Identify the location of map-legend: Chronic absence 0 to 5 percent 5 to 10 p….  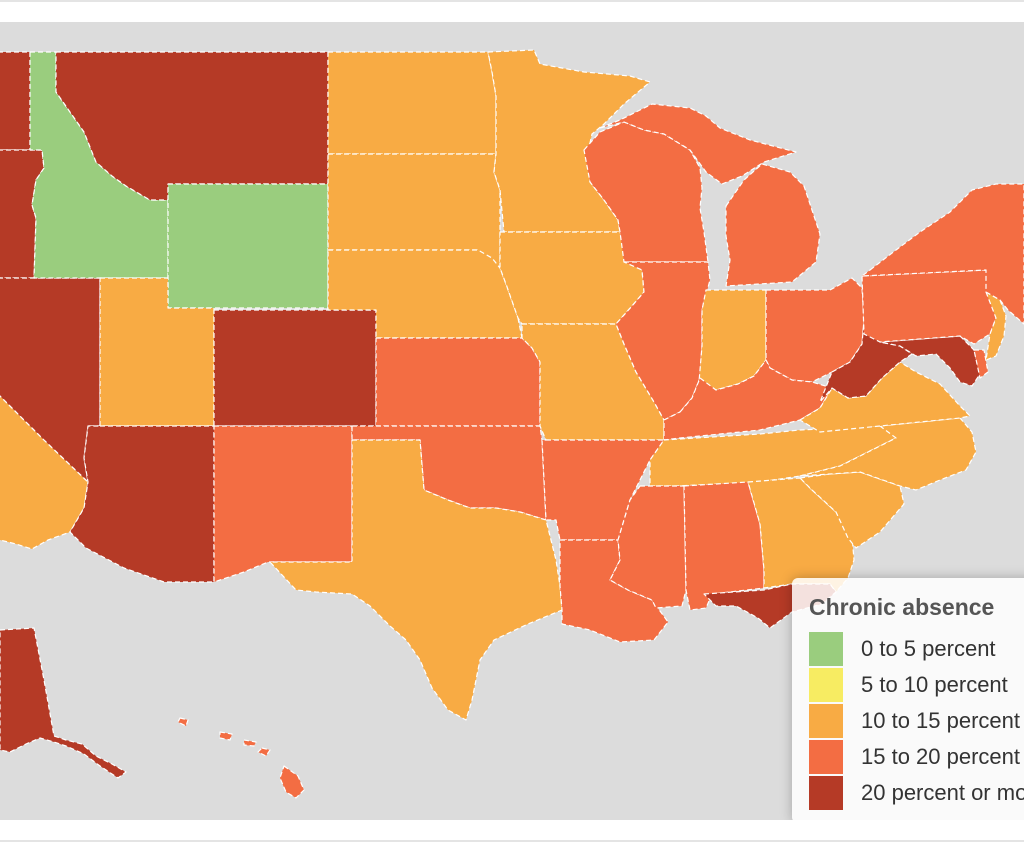
(908, 699).